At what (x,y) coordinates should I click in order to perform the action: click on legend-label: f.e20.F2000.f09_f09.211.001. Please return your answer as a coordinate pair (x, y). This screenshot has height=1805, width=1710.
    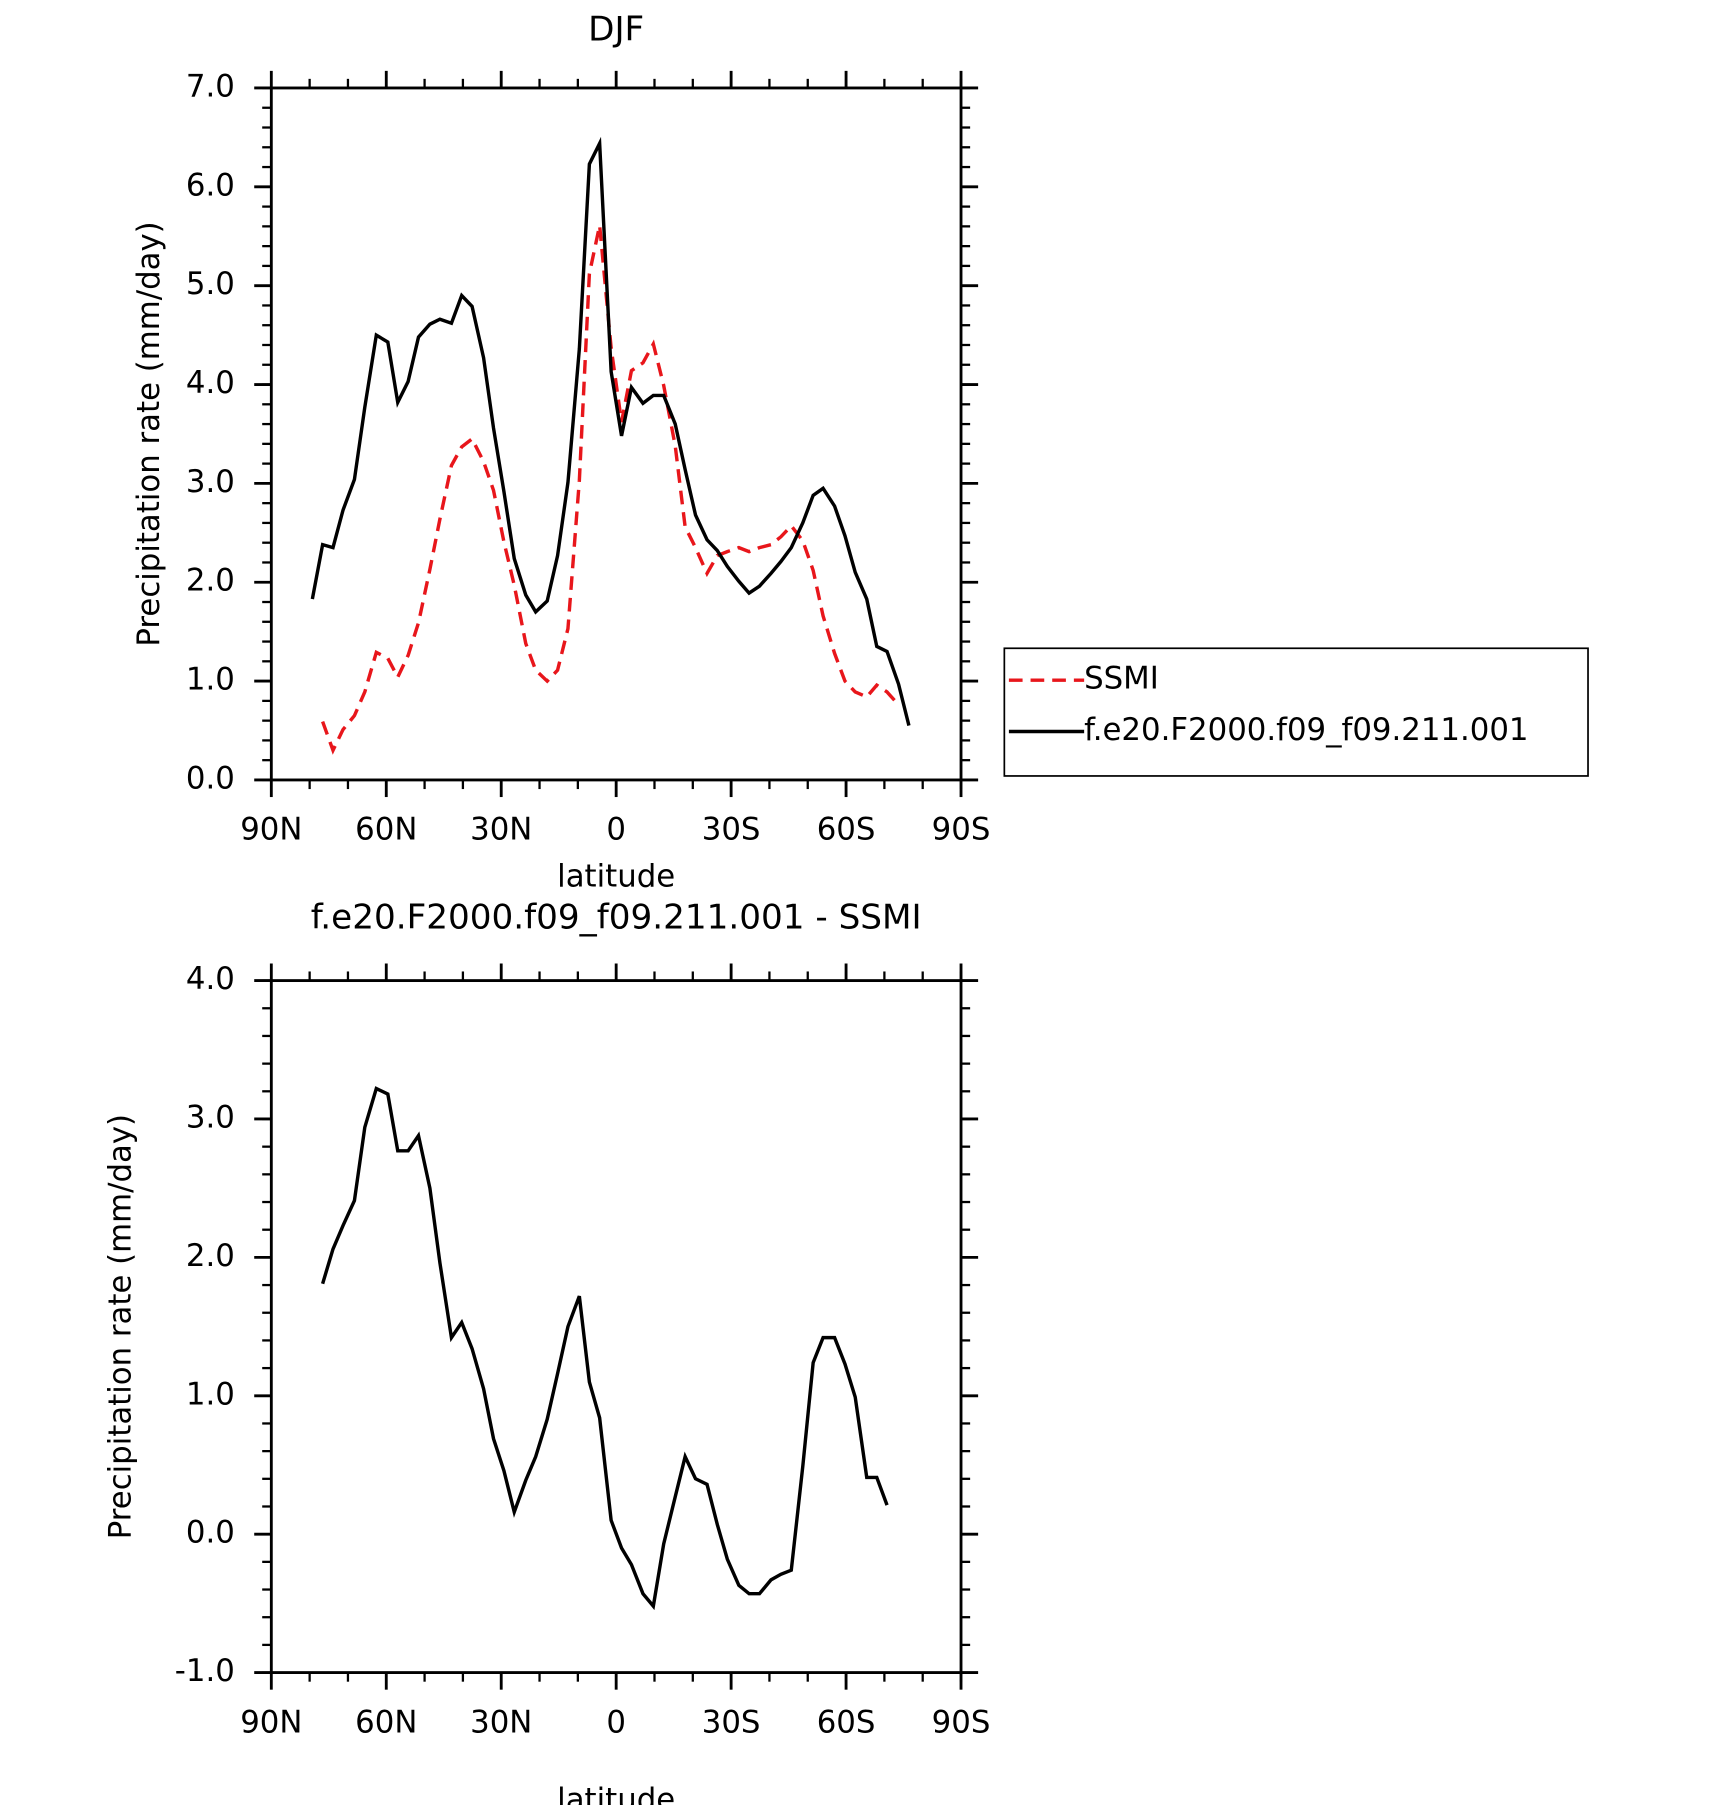
    Looking at the image, I should click on (1306, 730).